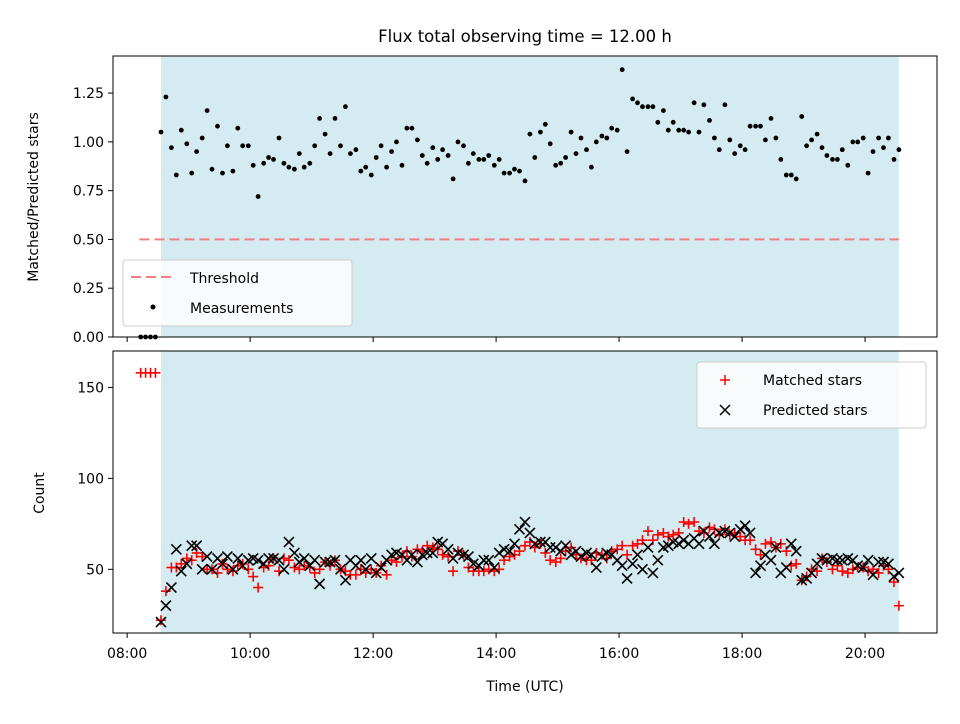 The width and height of the screenshot is (960, 724). What do you see at coordinates (88, 192) in the screenshot?
I see `y-tick-label: 0.75` at bounding box center [88, 192].